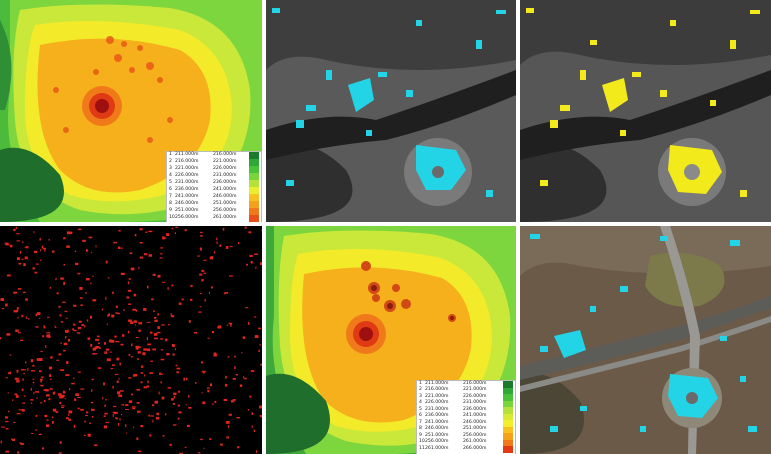  Describe the element at coordinates (187, 169) in the screenshot. I see `legend-low: 221.000m` at that location.